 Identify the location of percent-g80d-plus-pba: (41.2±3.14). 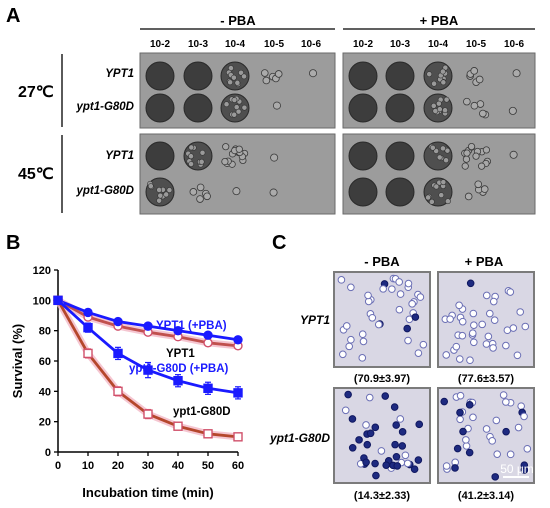
(486, 496).